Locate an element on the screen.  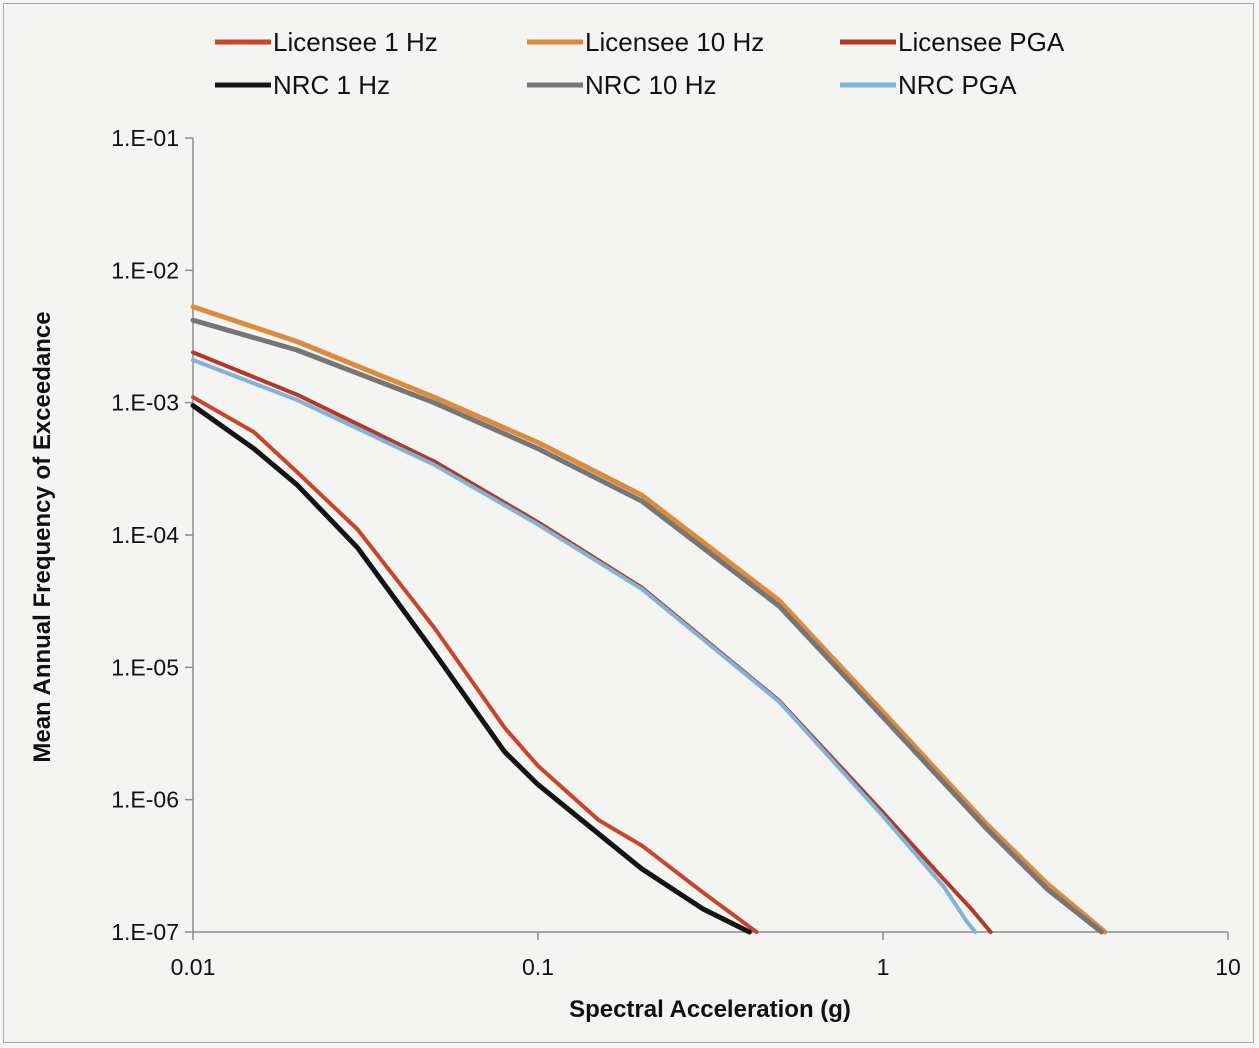
y-tick-label: 1.E-03 is located at coordinates (145, 403).